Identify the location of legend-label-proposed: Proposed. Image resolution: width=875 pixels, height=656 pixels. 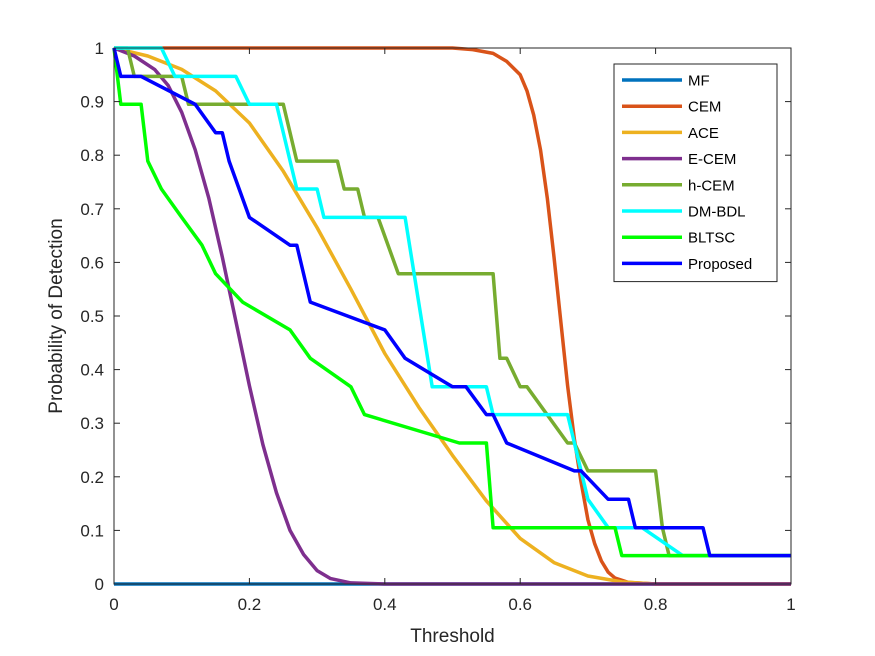
(720, 264).